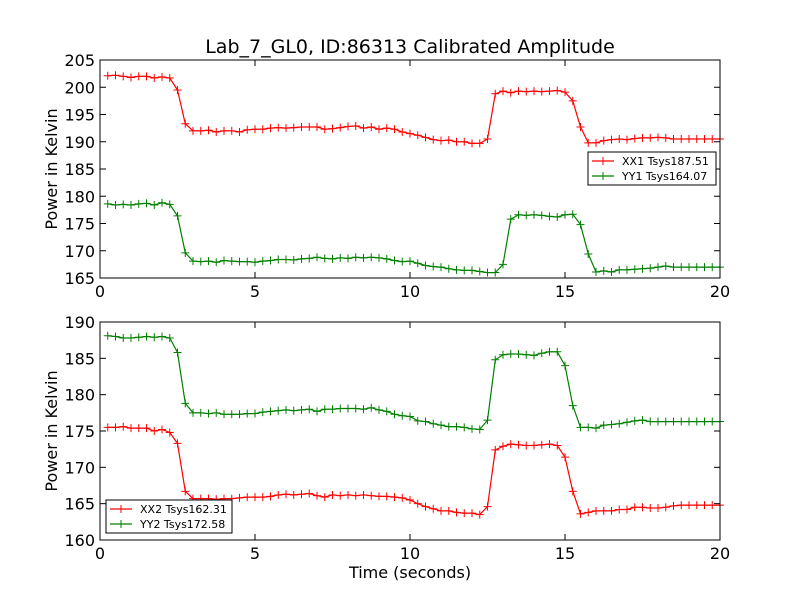  What do you see at coordinates (413, 383) in the screenshot?
I see `series-line` at bounding box center [413, 383].